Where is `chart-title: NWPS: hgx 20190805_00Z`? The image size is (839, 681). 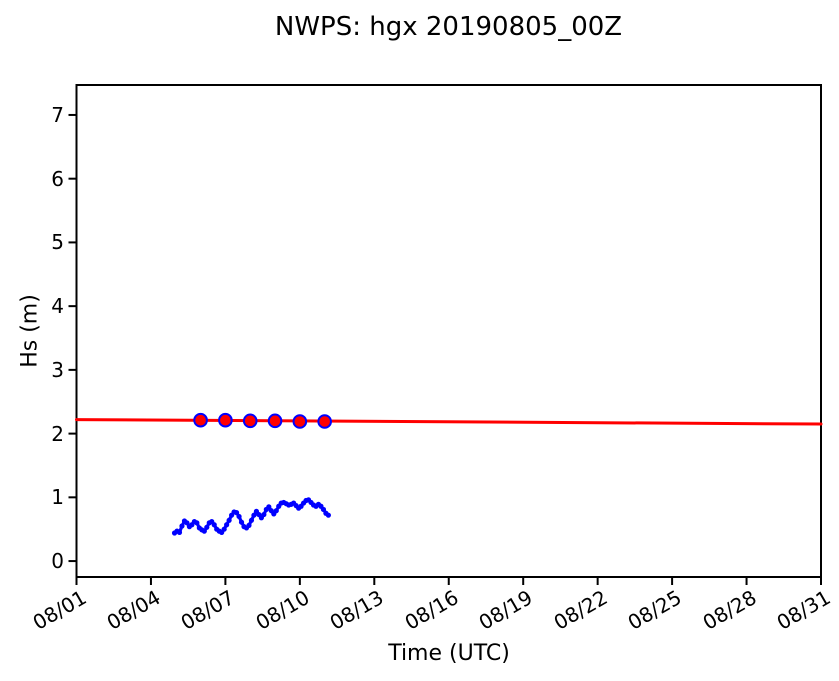 chart-title: NWPS: hgx 20190805_00Z is located at coordinates (448, 27).